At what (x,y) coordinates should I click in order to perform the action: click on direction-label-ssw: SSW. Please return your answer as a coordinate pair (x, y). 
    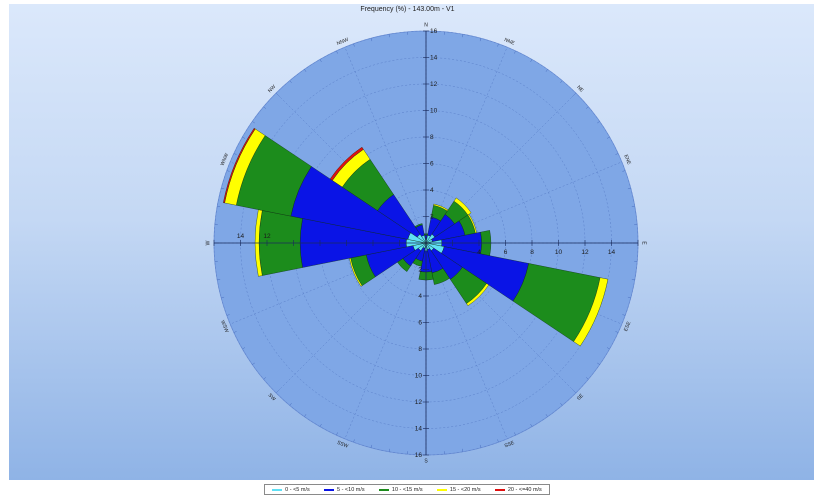
    Looking at the image, I should click on (342, 445).